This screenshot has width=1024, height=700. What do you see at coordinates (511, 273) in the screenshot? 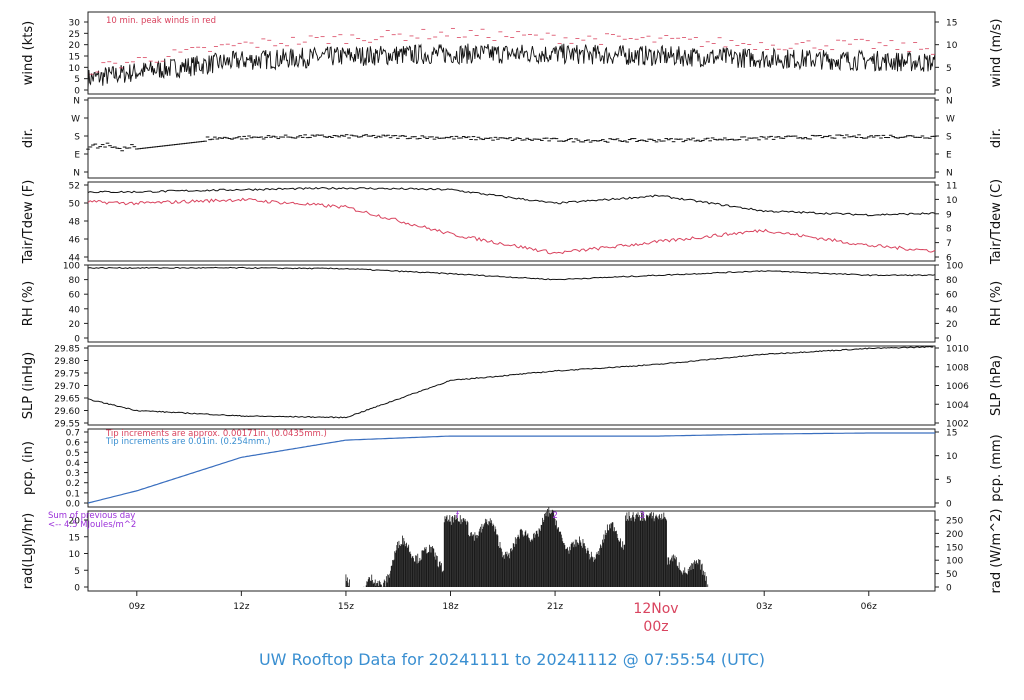
I see `rh-line` at bounding box center [511, 273].